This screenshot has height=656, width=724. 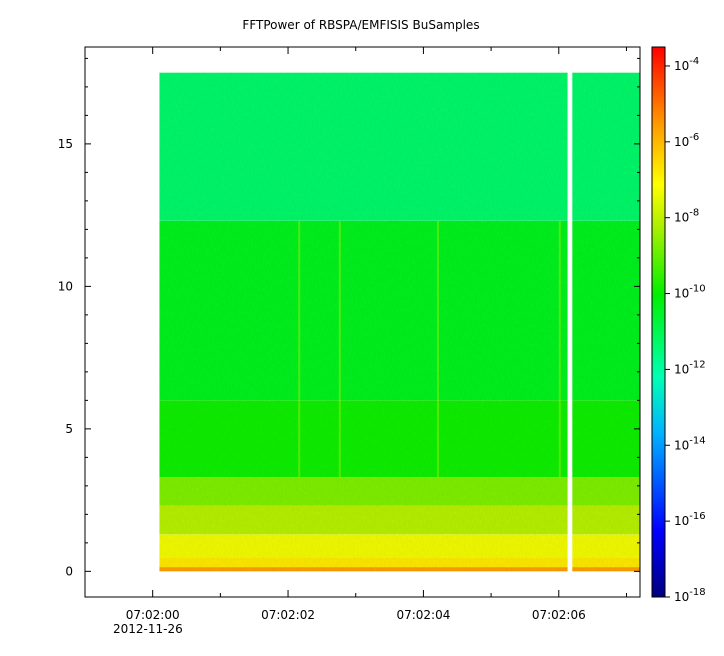 I want to click on x-date-label: 2012-11-26, so click(x=148, y=629).